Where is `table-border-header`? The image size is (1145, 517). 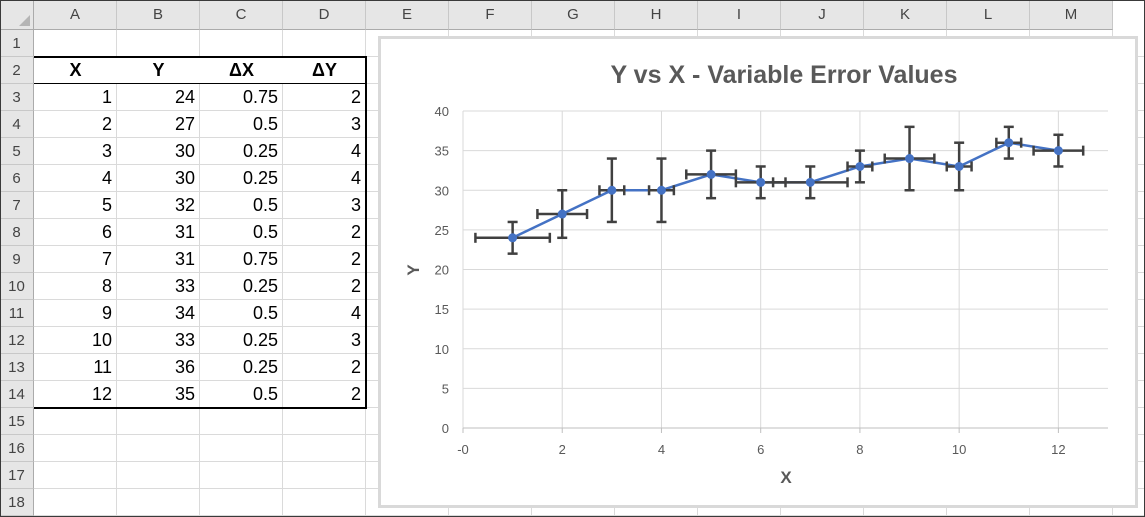
table-border-header is located at coordinates (200, 83).